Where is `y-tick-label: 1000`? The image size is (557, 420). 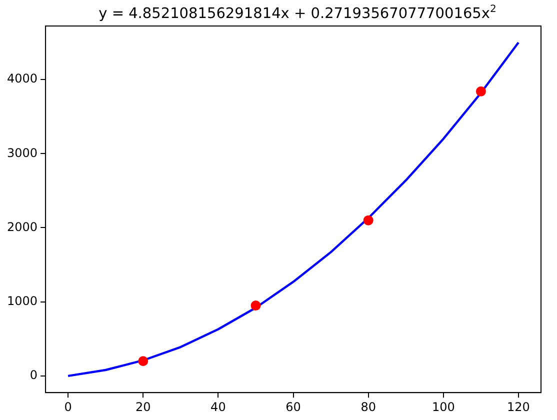 y-tick-label: 1000 is located at coordinates (22, 301).